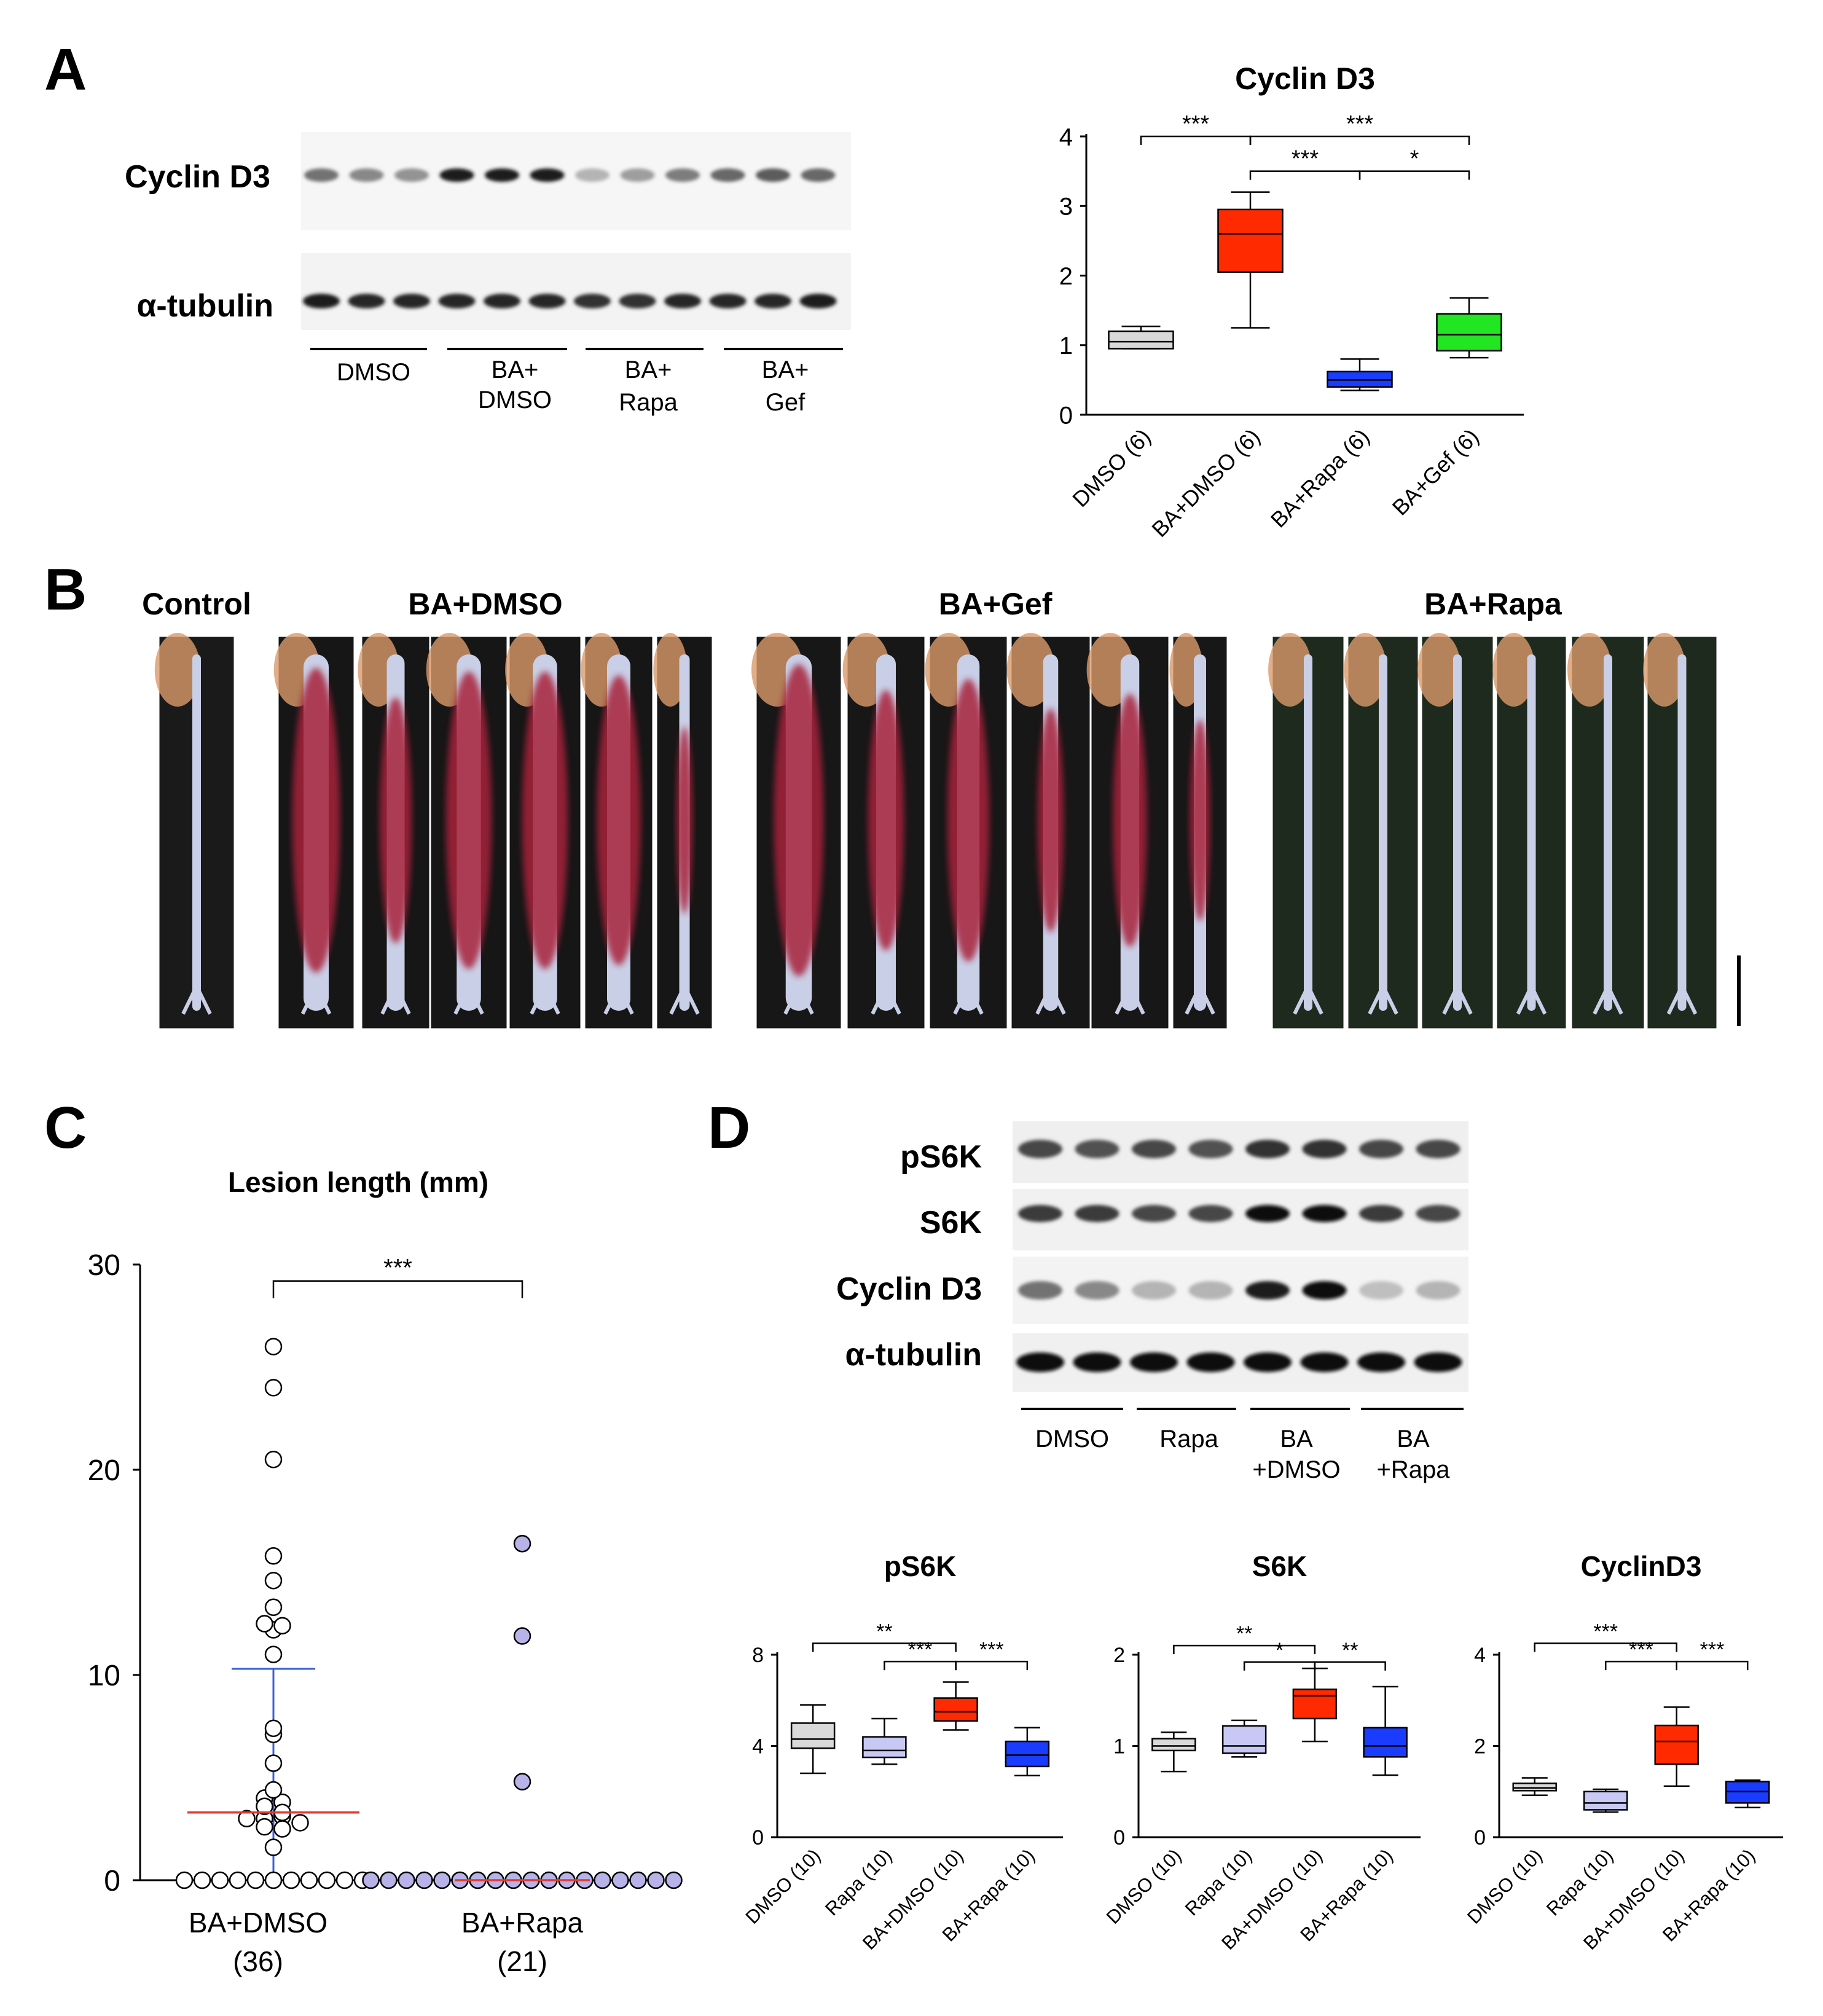  Describe the element at coordinates (258, 1923) in the screenshot. I see `category-label: BA+DMSO` at that location.